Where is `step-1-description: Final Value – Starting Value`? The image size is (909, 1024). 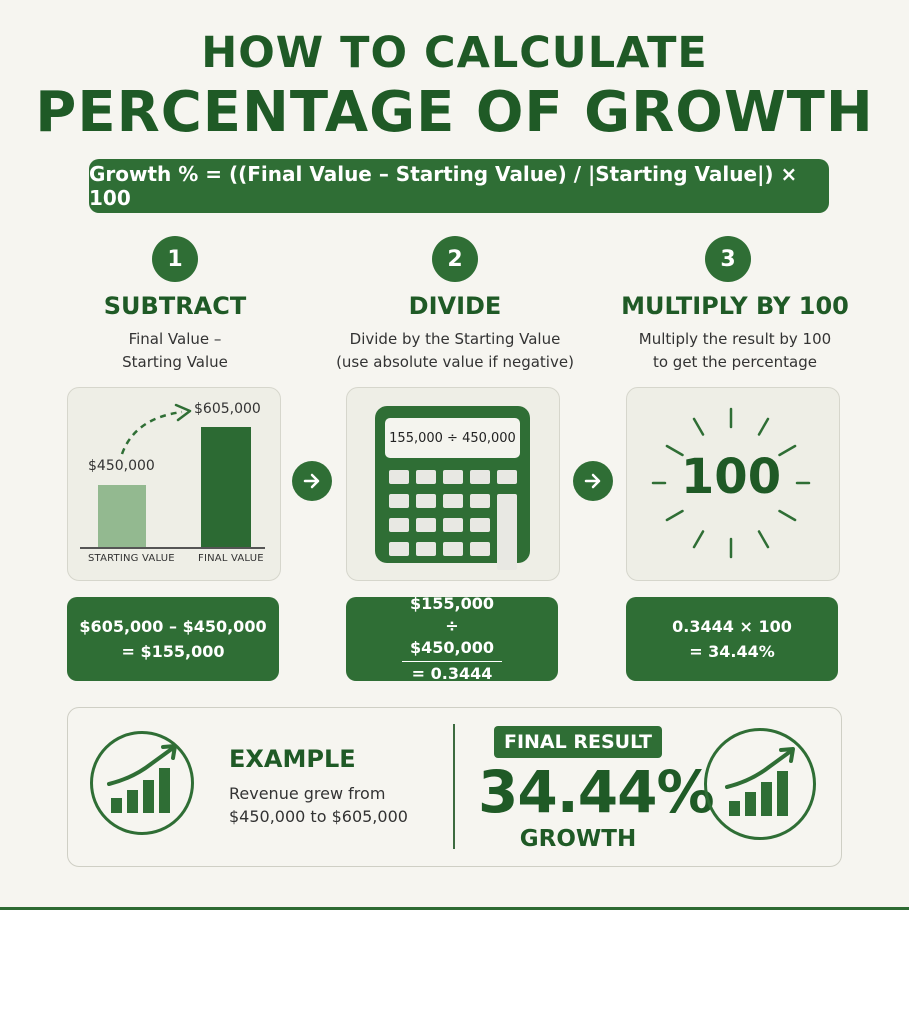 step-1-description: Final Value – Starting Value is located at coordinates (175, 351).